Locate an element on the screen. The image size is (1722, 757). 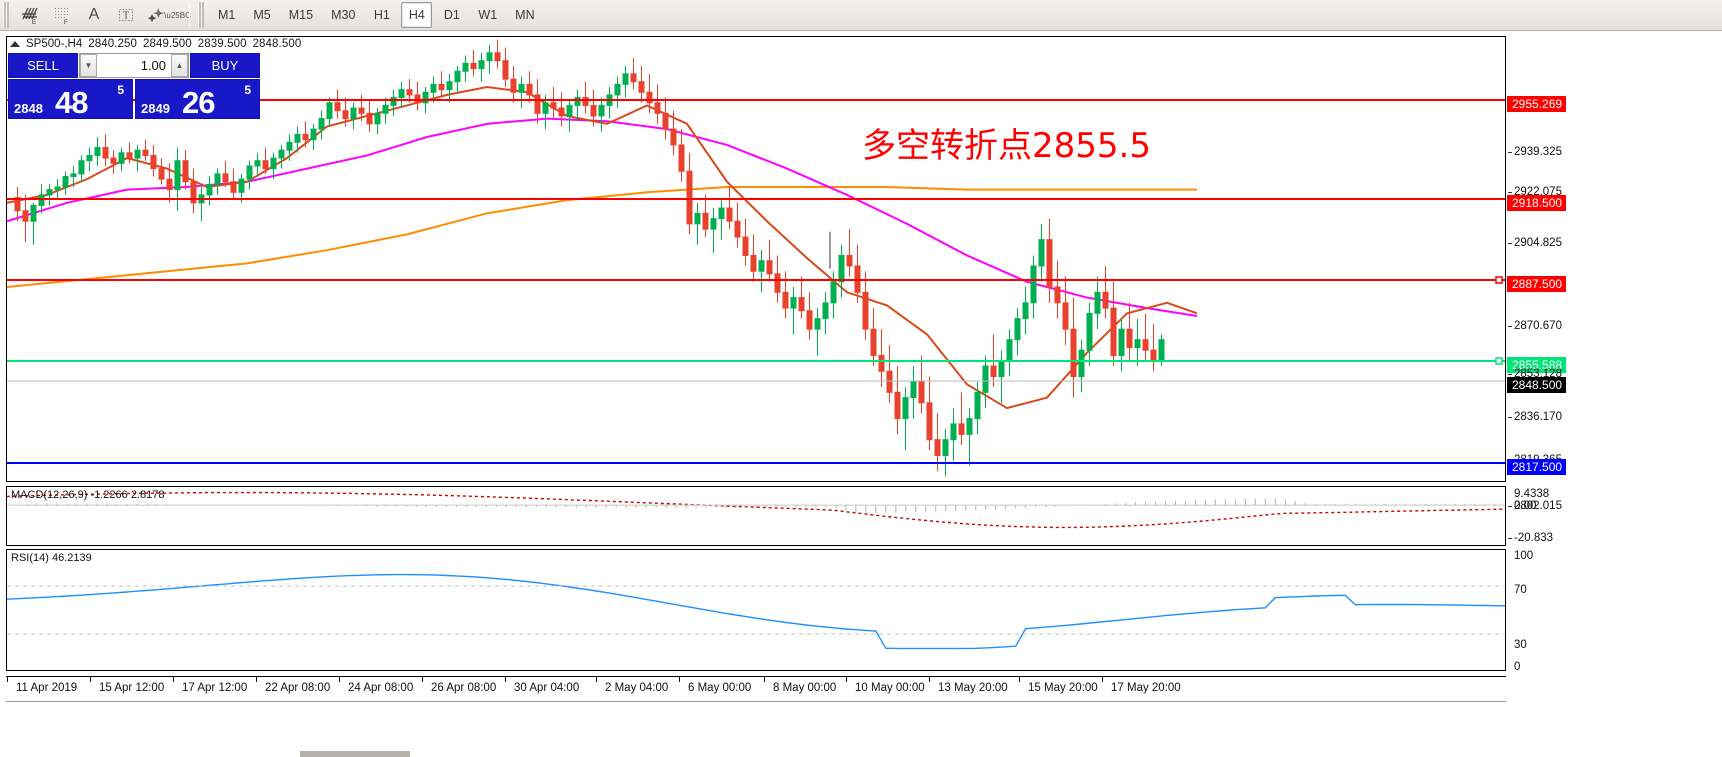
rsi-panel: RSI(14) 46.2139 is located at coordinates (756, 610).